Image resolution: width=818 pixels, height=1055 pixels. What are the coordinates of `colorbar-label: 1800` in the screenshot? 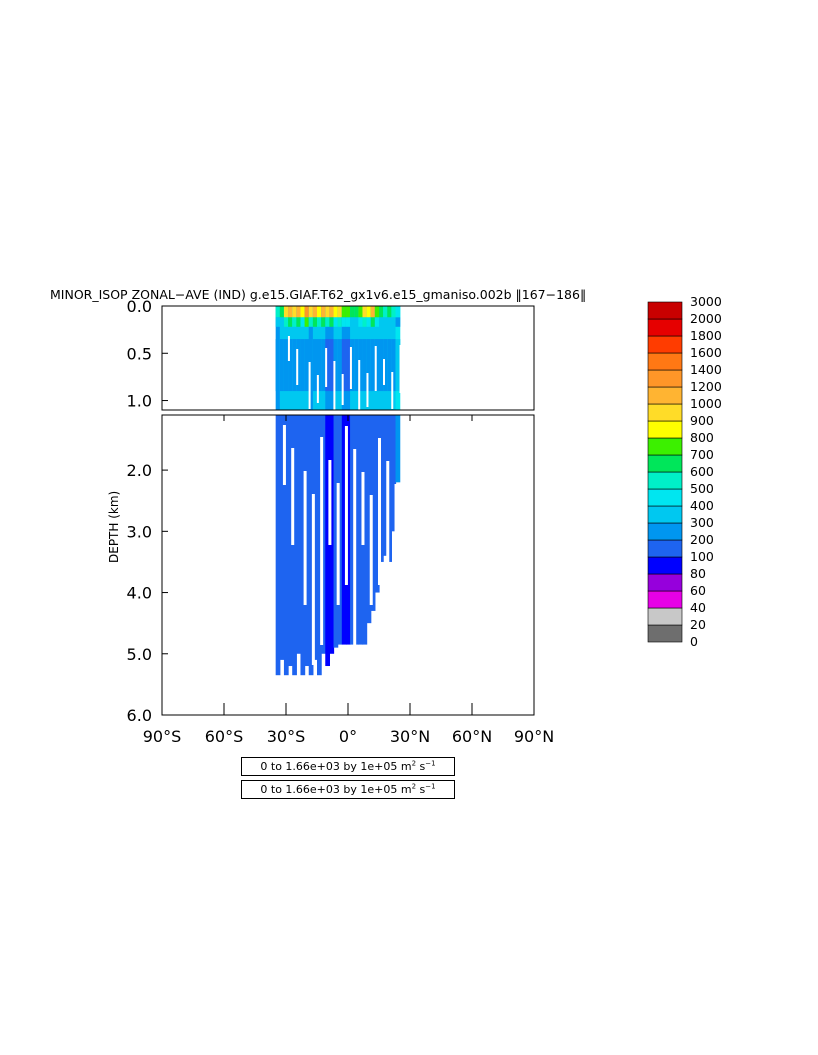 It's located at (706, 335).